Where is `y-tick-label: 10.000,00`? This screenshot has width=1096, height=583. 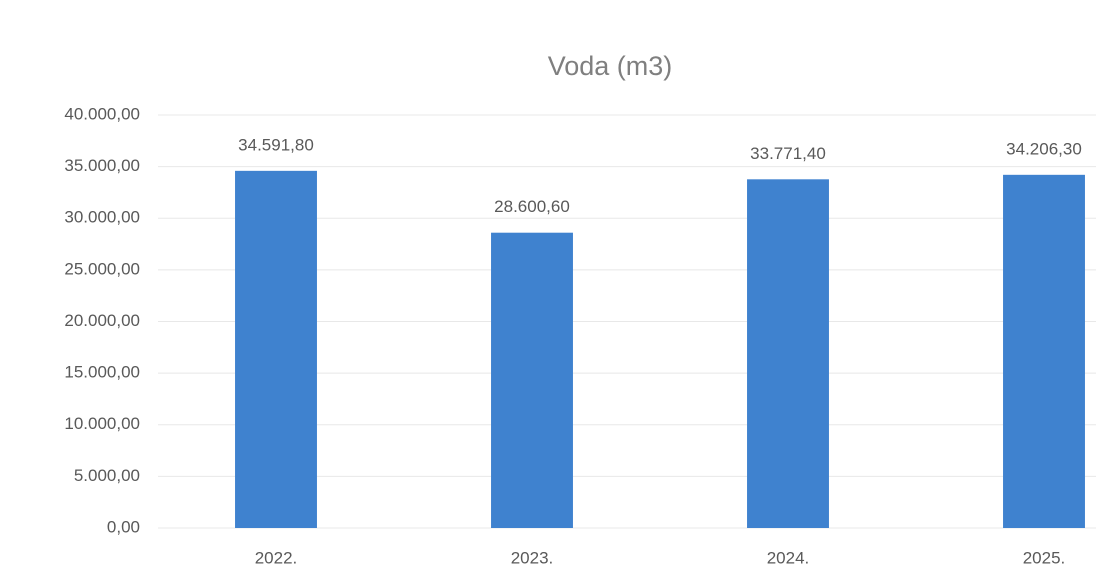
y-tick-label: 10.000,00 is located at coordinates (102, 423).